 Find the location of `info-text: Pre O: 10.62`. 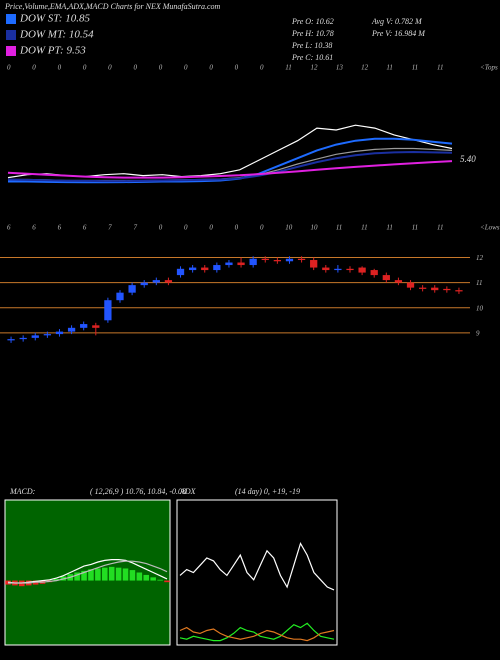

info-text: Pre O: 10.62 is located at coordinates (312, 21).